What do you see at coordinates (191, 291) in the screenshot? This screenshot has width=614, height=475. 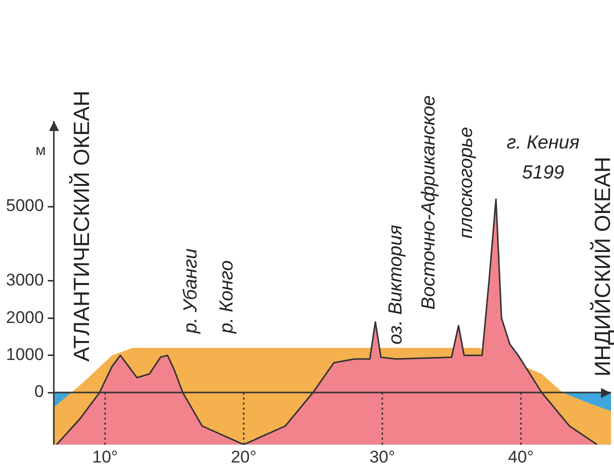 I see `annotation: р. Убанги` at bounding box center [191, 291].